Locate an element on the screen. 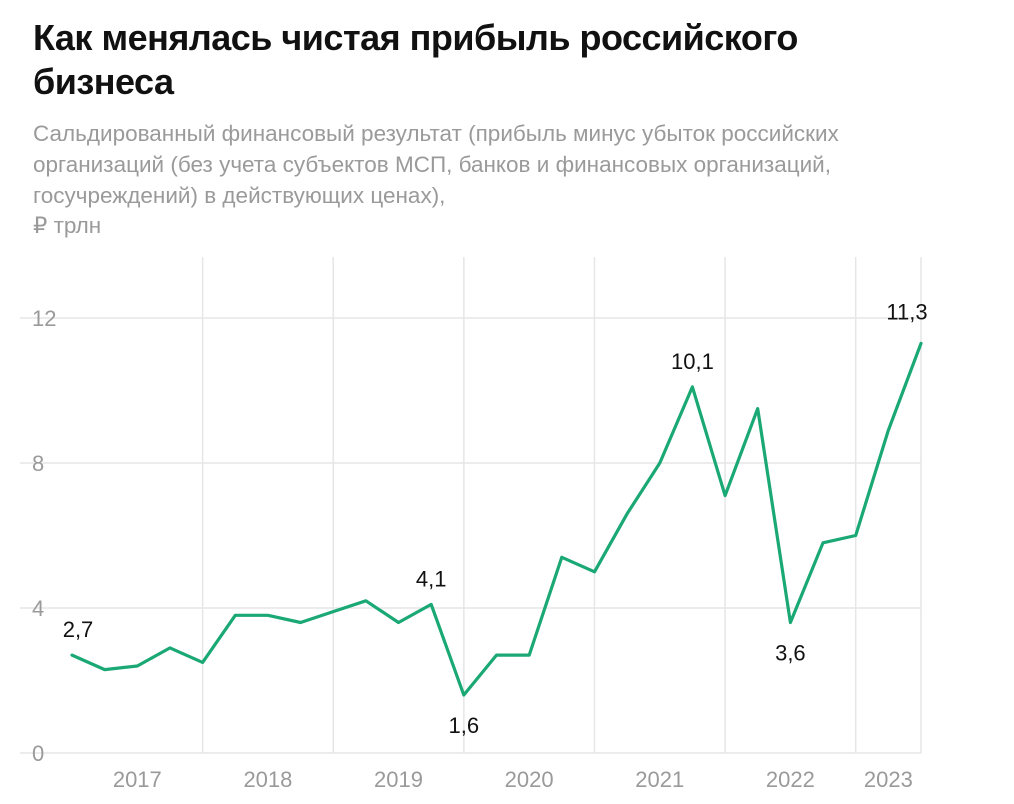  y-tick-label: 4 is located at coordinates (38, 608).